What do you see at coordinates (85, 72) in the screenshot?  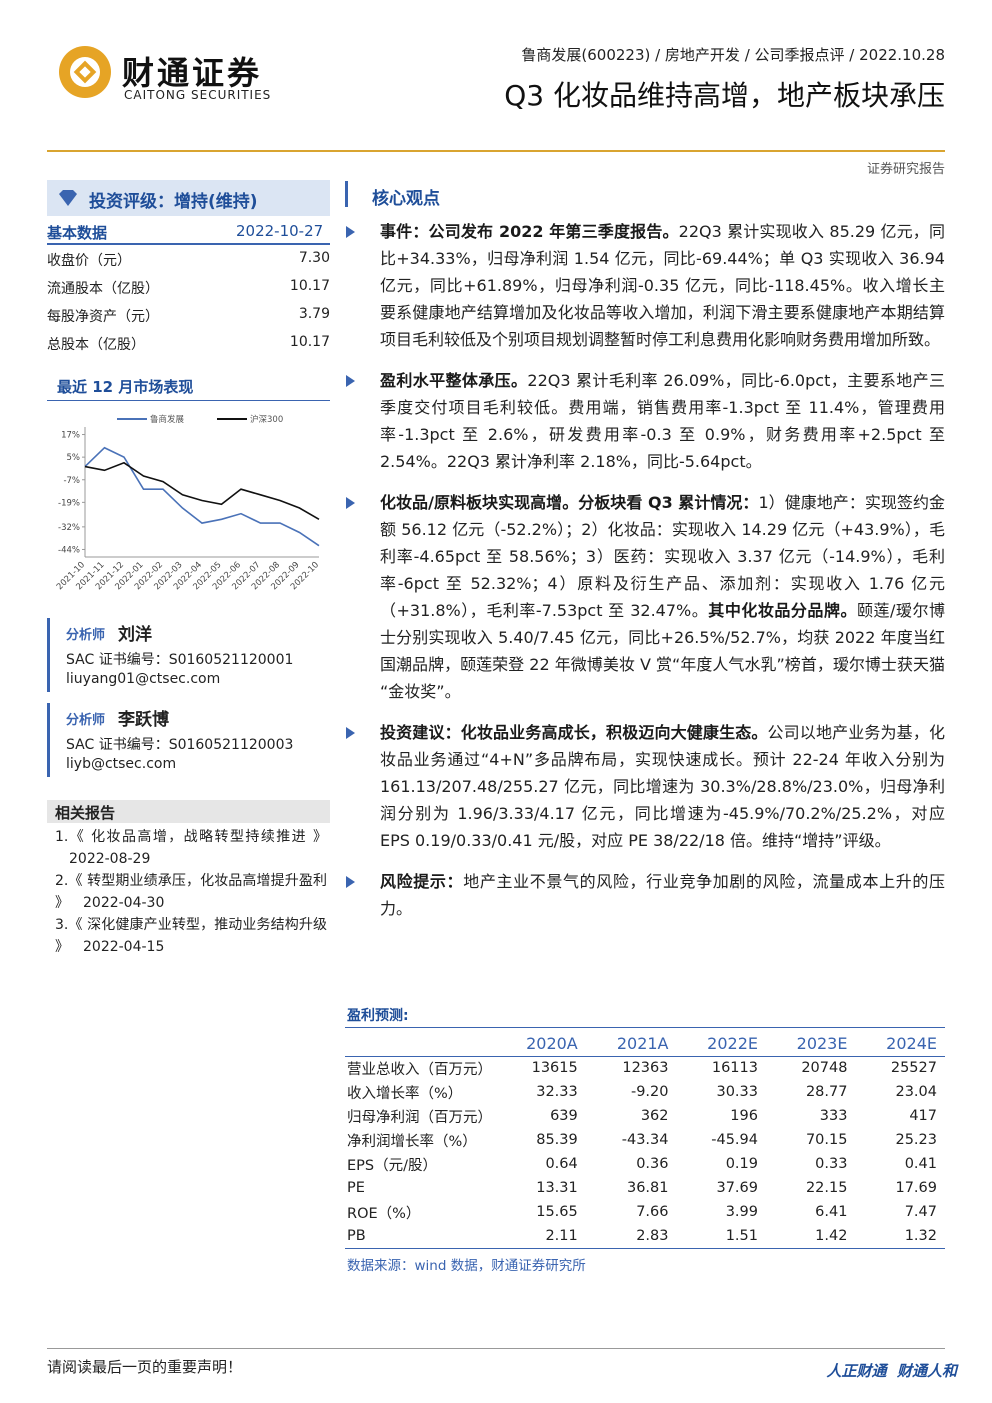 I see `logo-icon` at bounding box center [85, 72].